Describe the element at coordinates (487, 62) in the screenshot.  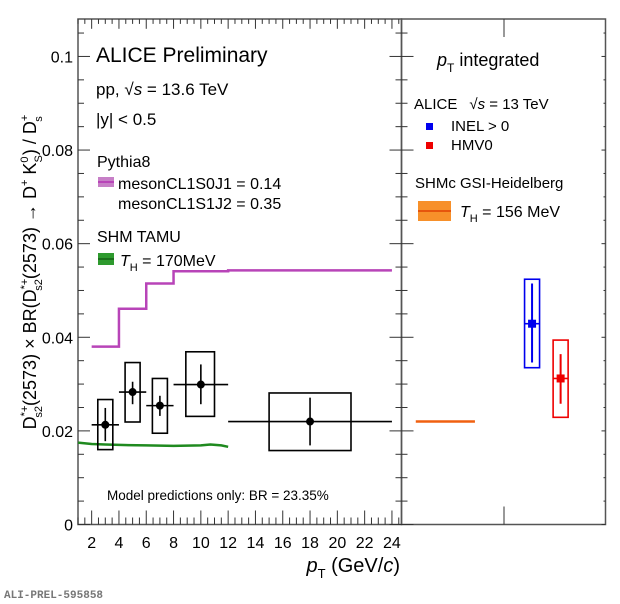
I see `right-panel-title: pT integrated` at that location.